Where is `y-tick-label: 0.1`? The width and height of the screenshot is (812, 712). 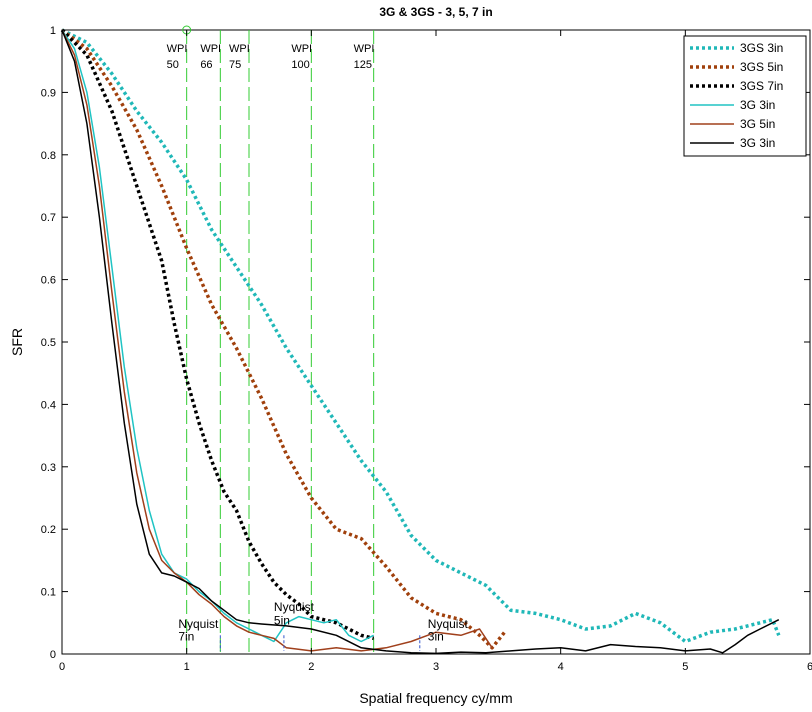
y-tick-label: 0.1 is located at coordinates (48, 593).